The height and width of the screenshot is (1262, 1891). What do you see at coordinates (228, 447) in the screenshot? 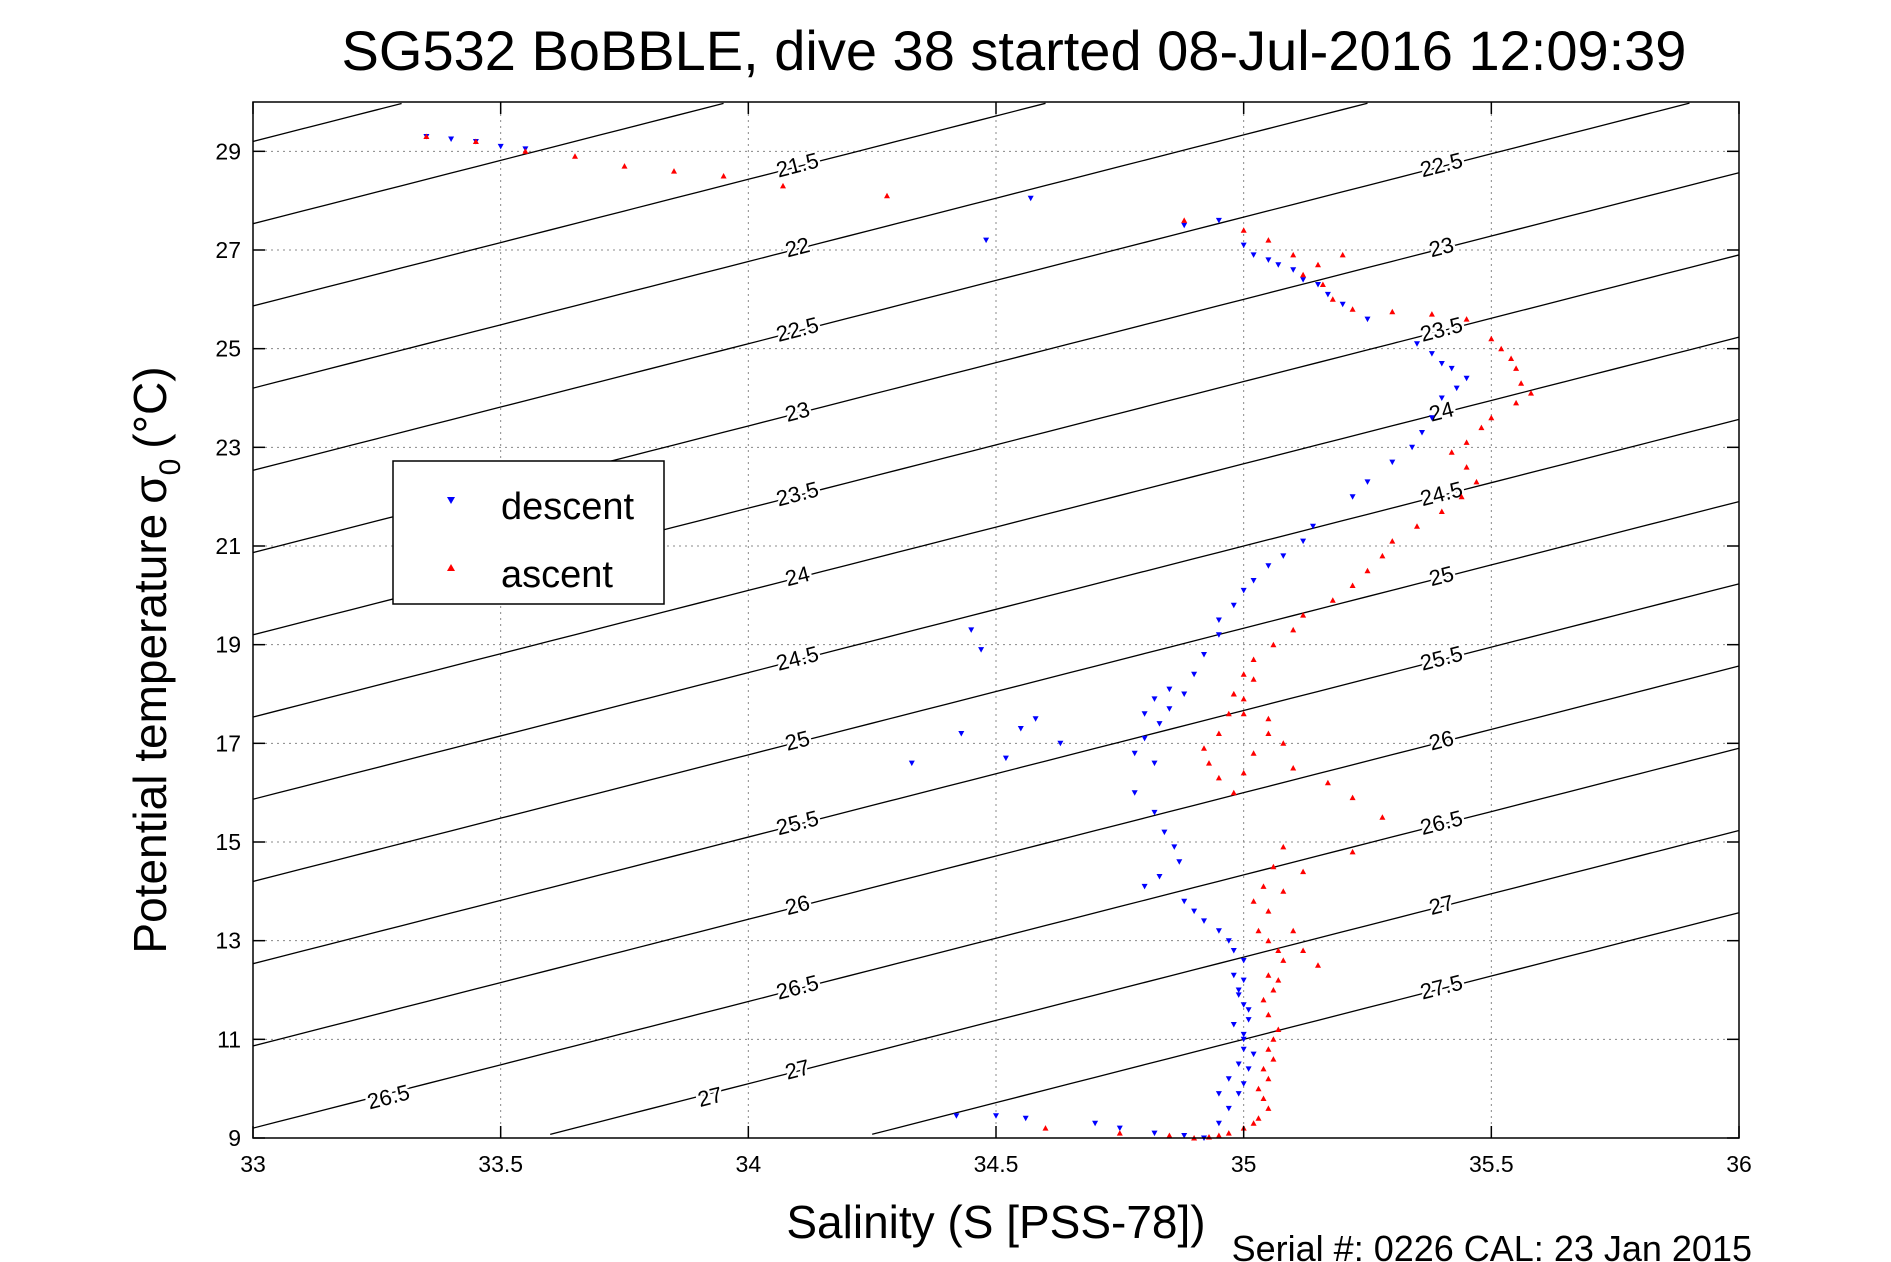
I see `y-tick-label: 23` at bounding box center [228, 447].